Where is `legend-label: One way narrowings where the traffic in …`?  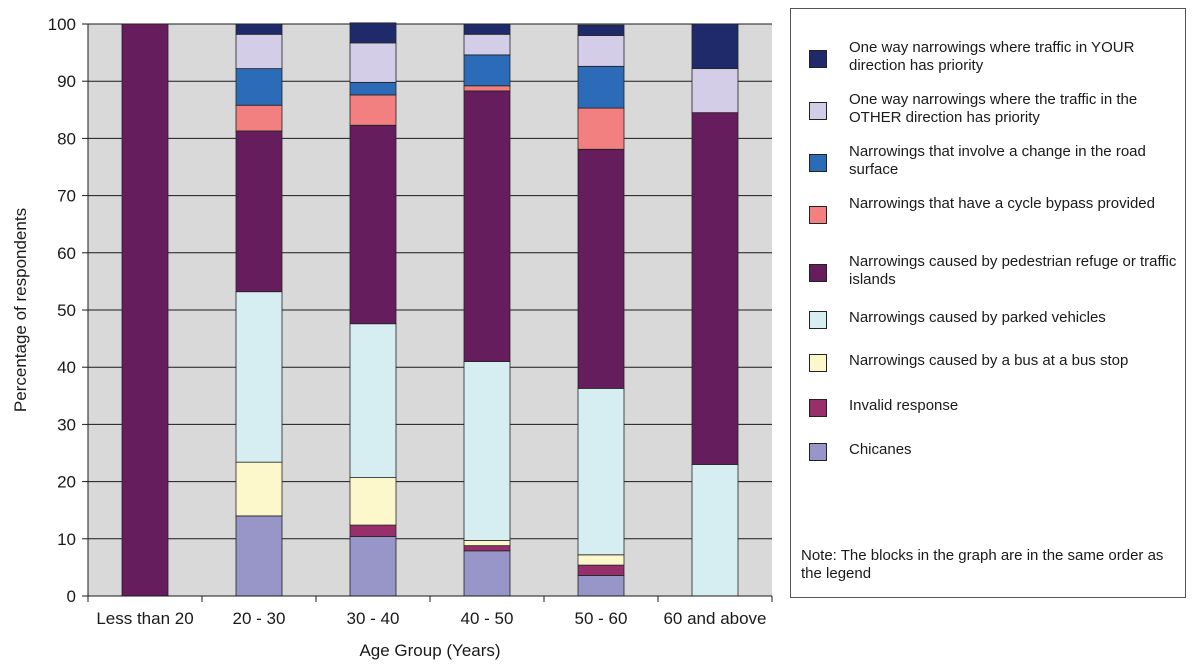
legend-label: One way narrowings where the traffic in … is located at coordinates (993, 108).